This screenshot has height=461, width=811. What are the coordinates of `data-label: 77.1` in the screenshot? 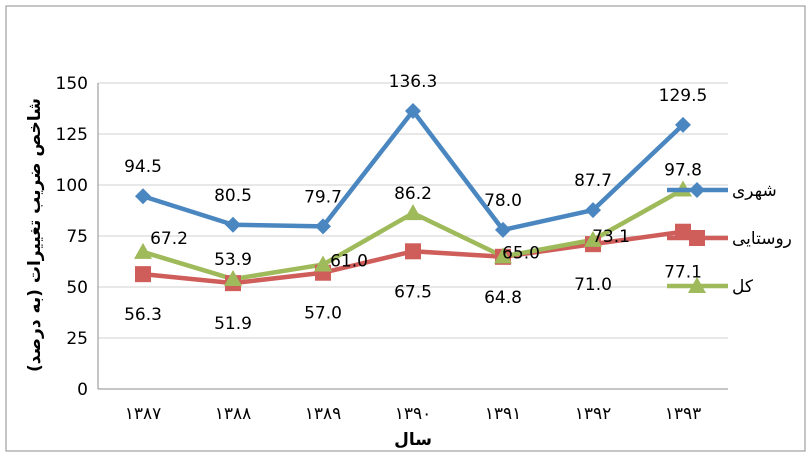 It's located at (683, 273).